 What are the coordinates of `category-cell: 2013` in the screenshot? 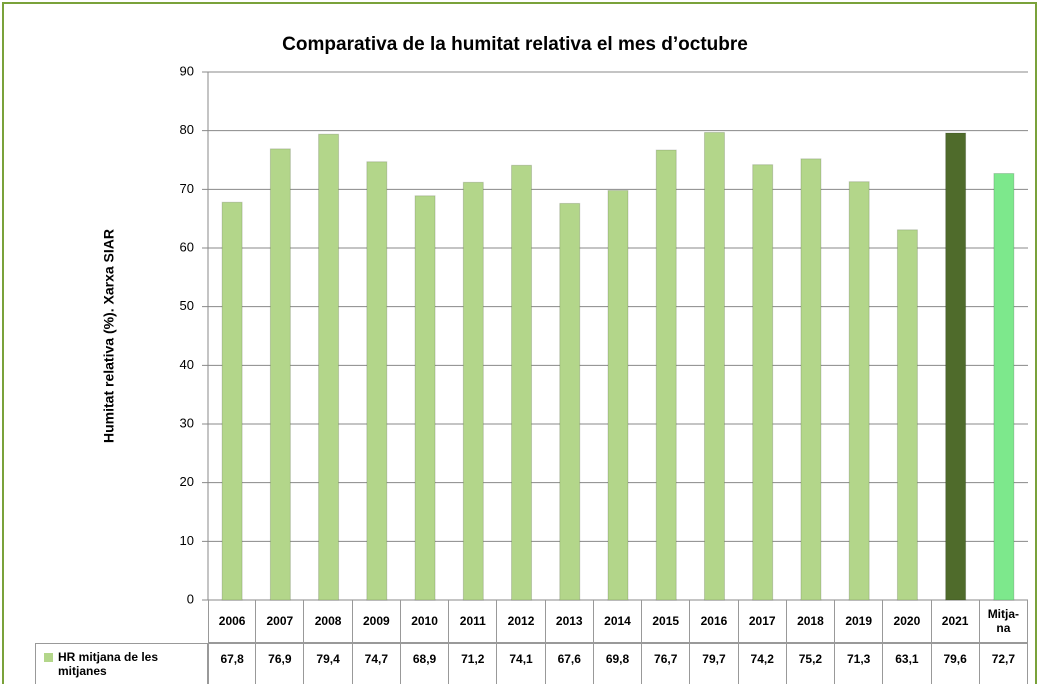 It's located at (569, 621).